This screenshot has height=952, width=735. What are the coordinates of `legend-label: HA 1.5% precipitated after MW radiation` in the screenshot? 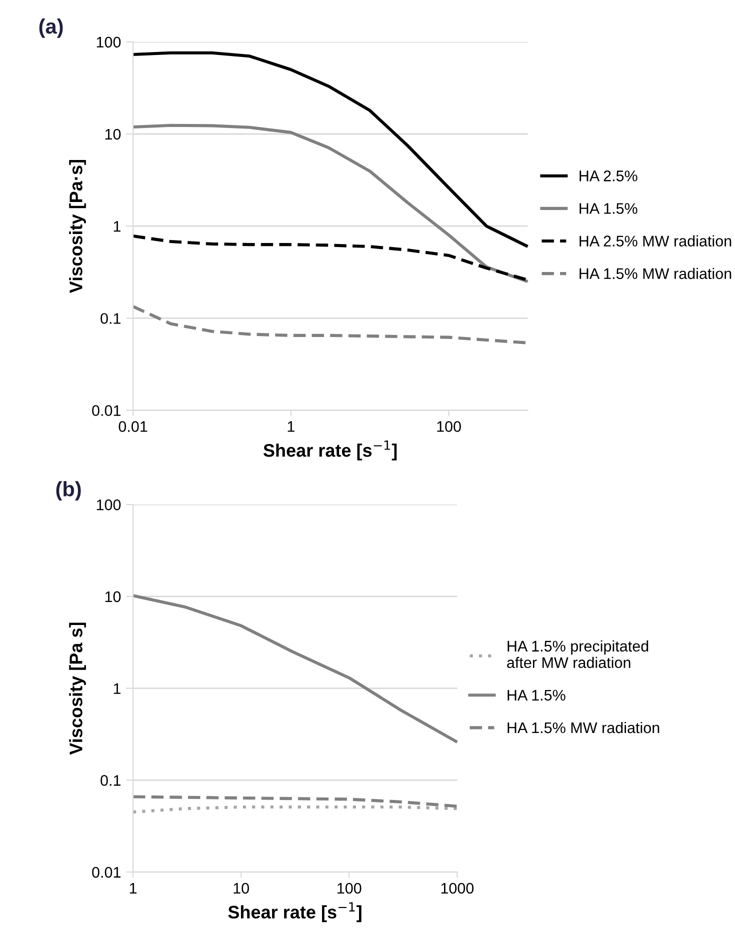 It's located at (577, 654).